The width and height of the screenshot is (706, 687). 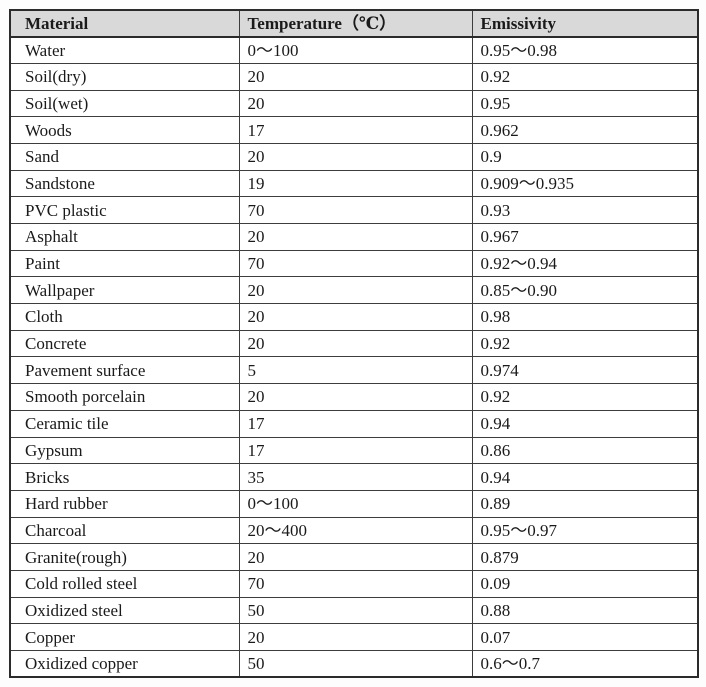 What do you see at coordinates (124, 557) in the screenshot?
I see `cell-material: Granite(rough)` at bounding box center [124, 557].